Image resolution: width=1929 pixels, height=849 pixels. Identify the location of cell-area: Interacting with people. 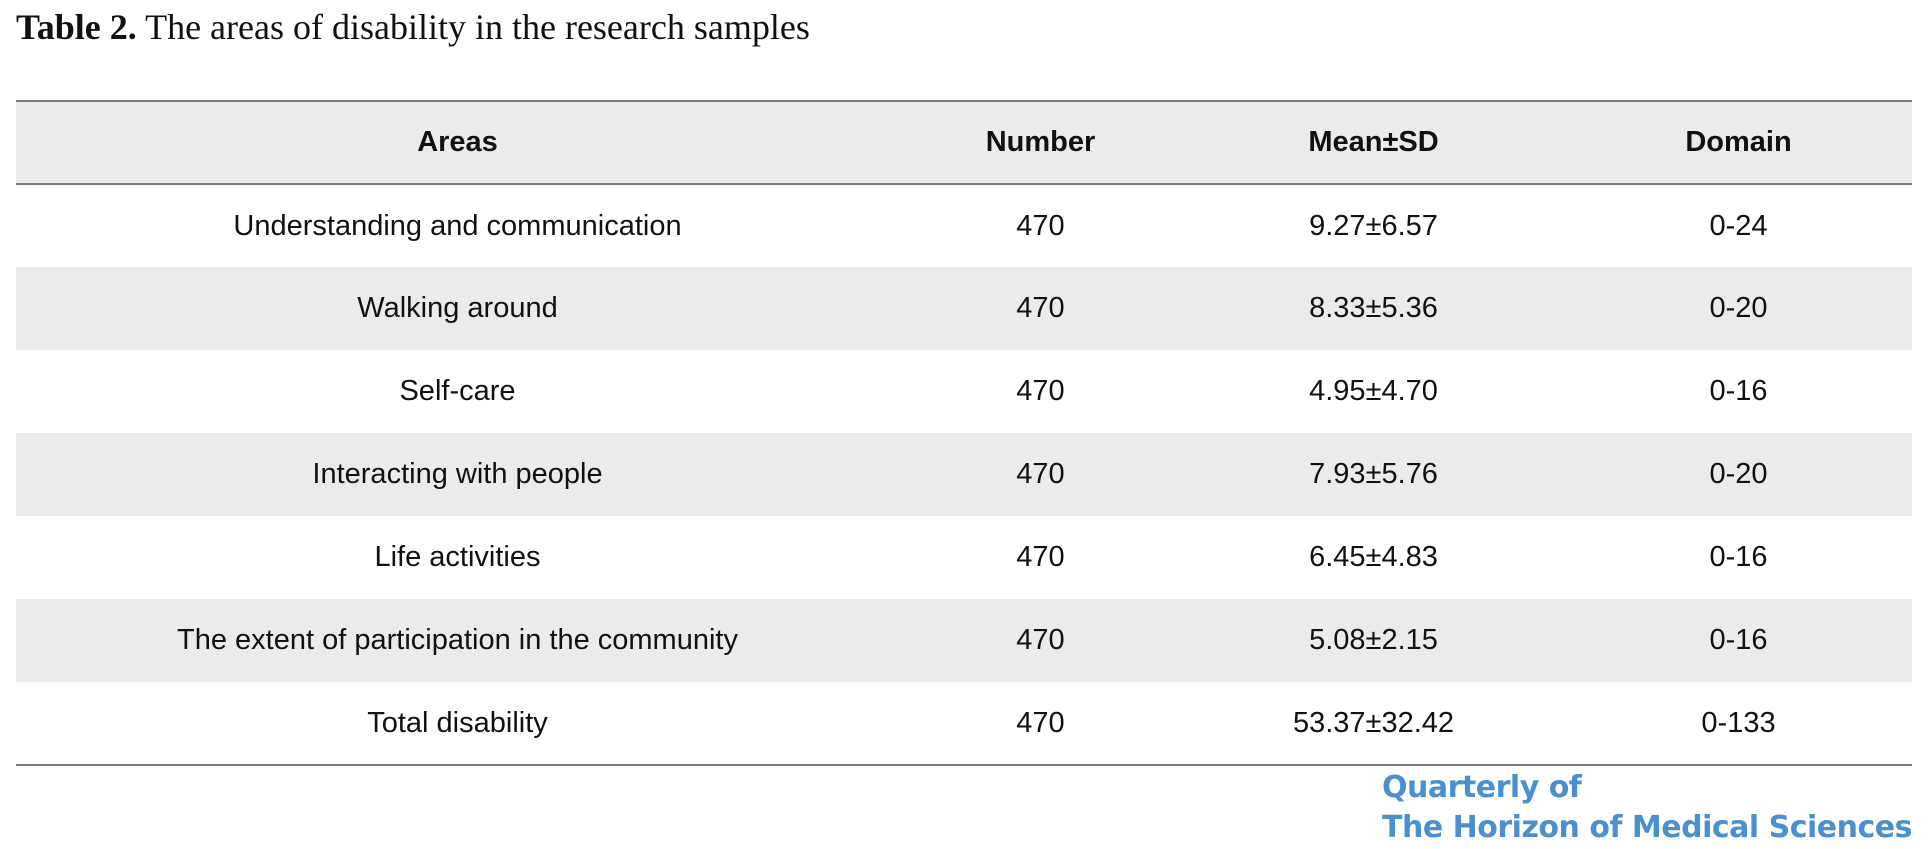
(457, 474).